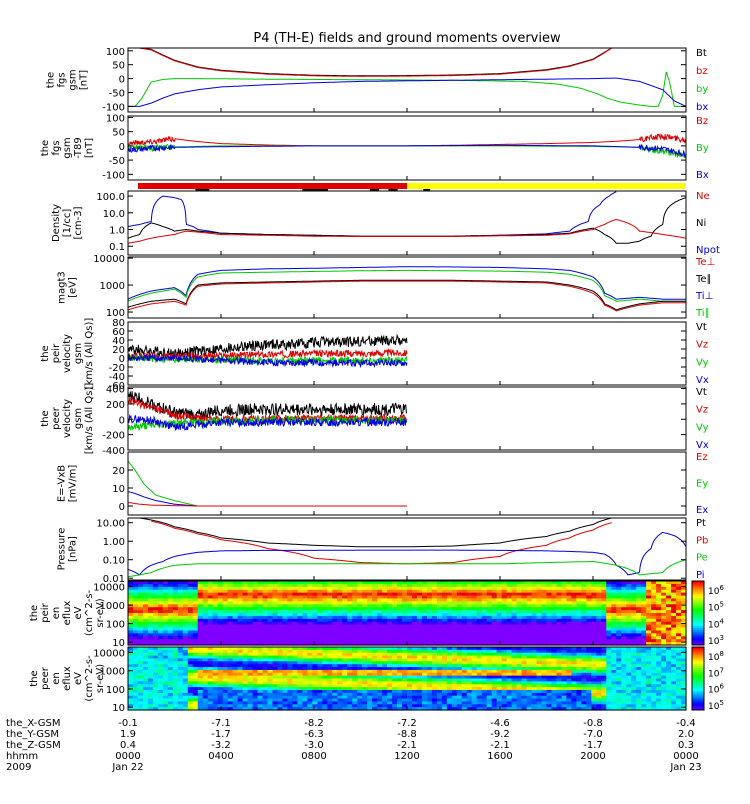  What do you see at coordinates (62, 287) in the screenshot?
I see `y-axis-label: magt3` at bounding box center [62, 287].